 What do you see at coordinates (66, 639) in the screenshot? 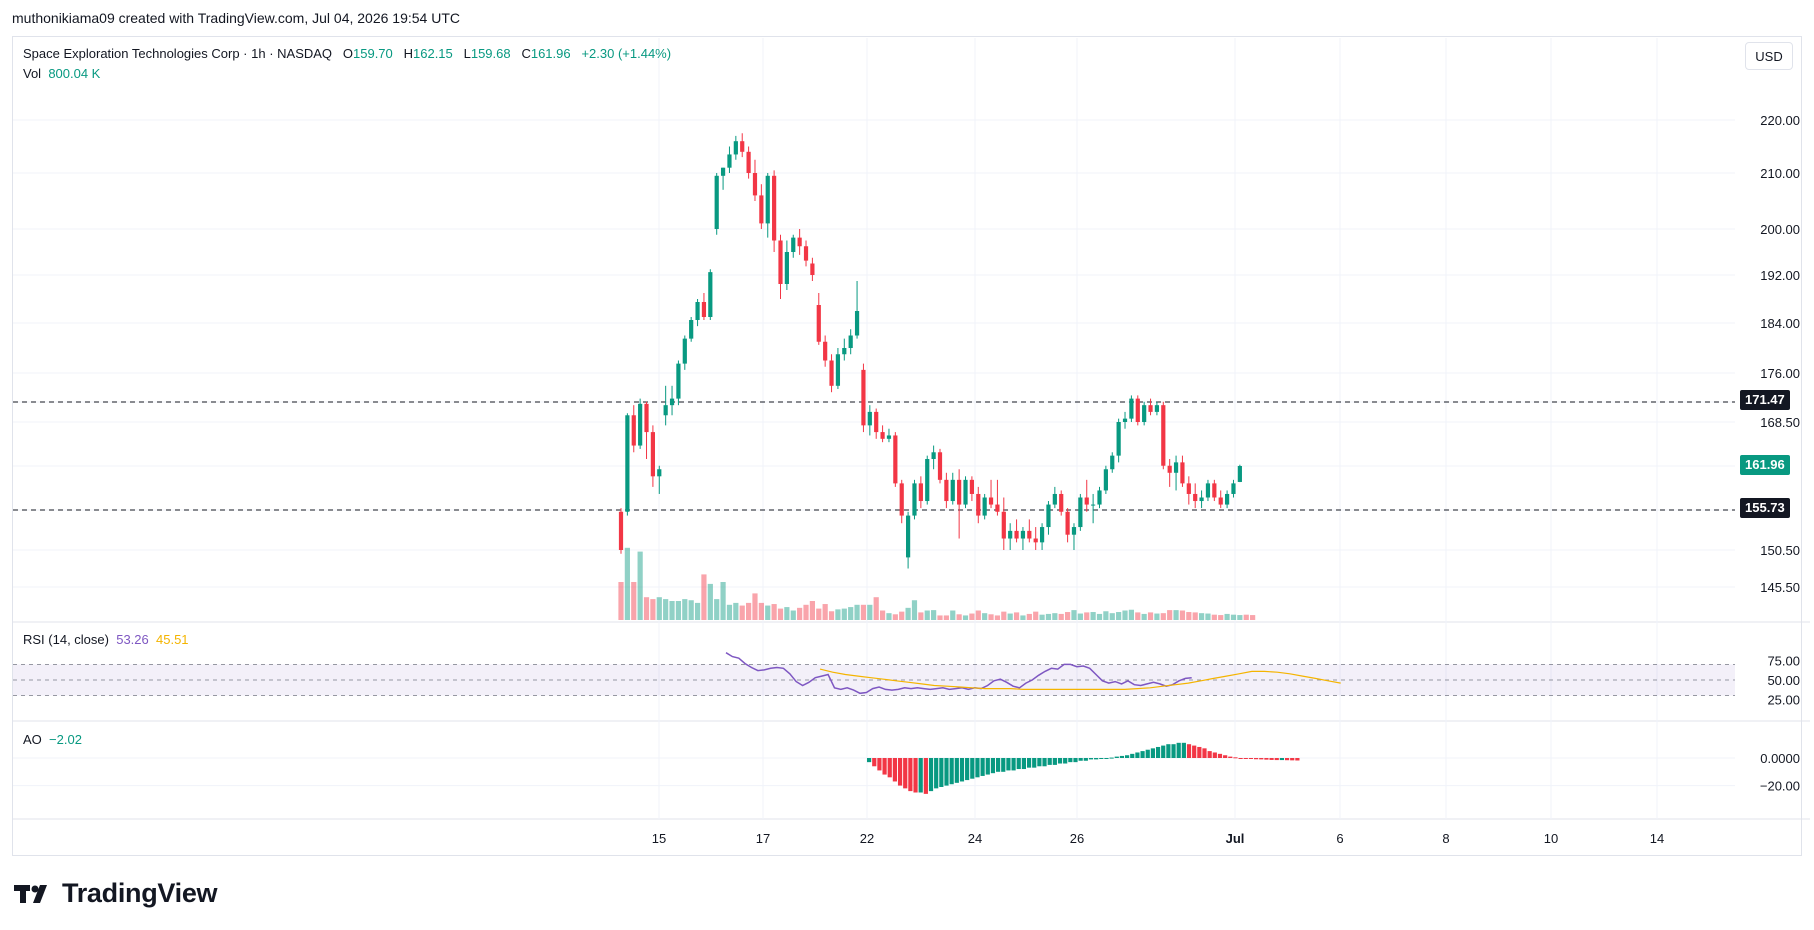
I see `rsi-label: RSI (14, close)` at bounding box center [66, 639].